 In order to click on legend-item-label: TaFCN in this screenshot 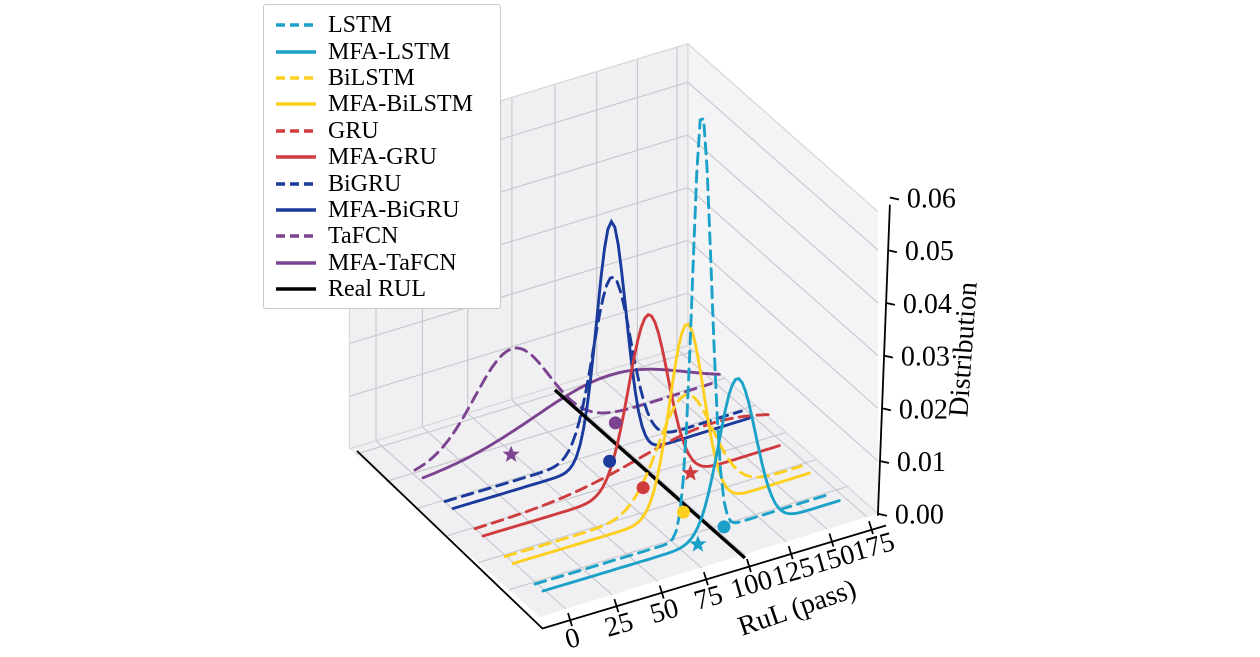, I will do `click(363, 236)`.